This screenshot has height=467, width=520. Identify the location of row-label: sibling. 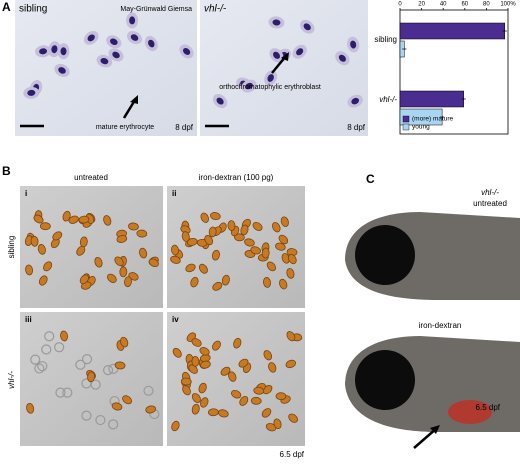
(11, 247).